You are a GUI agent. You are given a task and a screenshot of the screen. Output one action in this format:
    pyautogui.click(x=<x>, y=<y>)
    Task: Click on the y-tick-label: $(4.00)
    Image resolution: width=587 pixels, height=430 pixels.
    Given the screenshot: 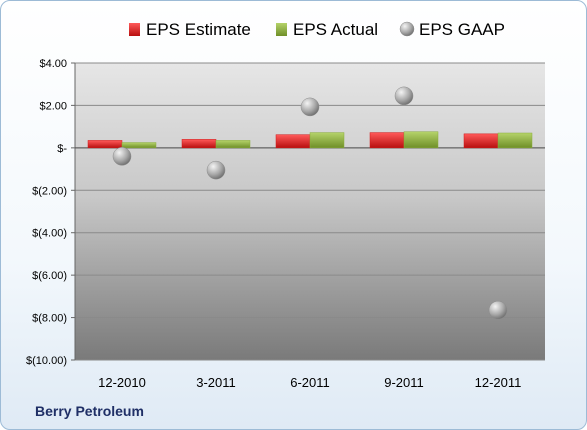 What is the action you would take?
    pyautogui.click(x=49, y=234)
    